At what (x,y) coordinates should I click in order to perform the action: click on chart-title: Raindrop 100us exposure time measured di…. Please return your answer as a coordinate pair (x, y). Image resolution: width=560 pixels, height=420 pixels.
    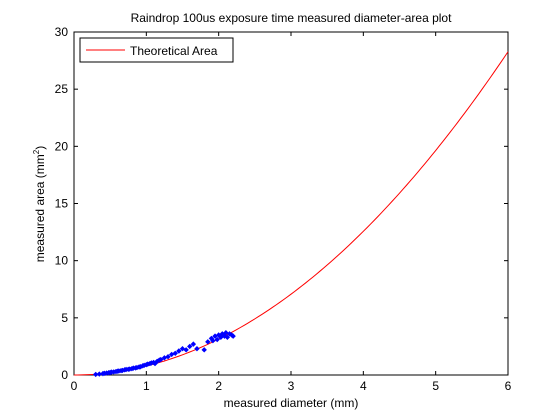
    Looking at the image, I should click on (292, 18).